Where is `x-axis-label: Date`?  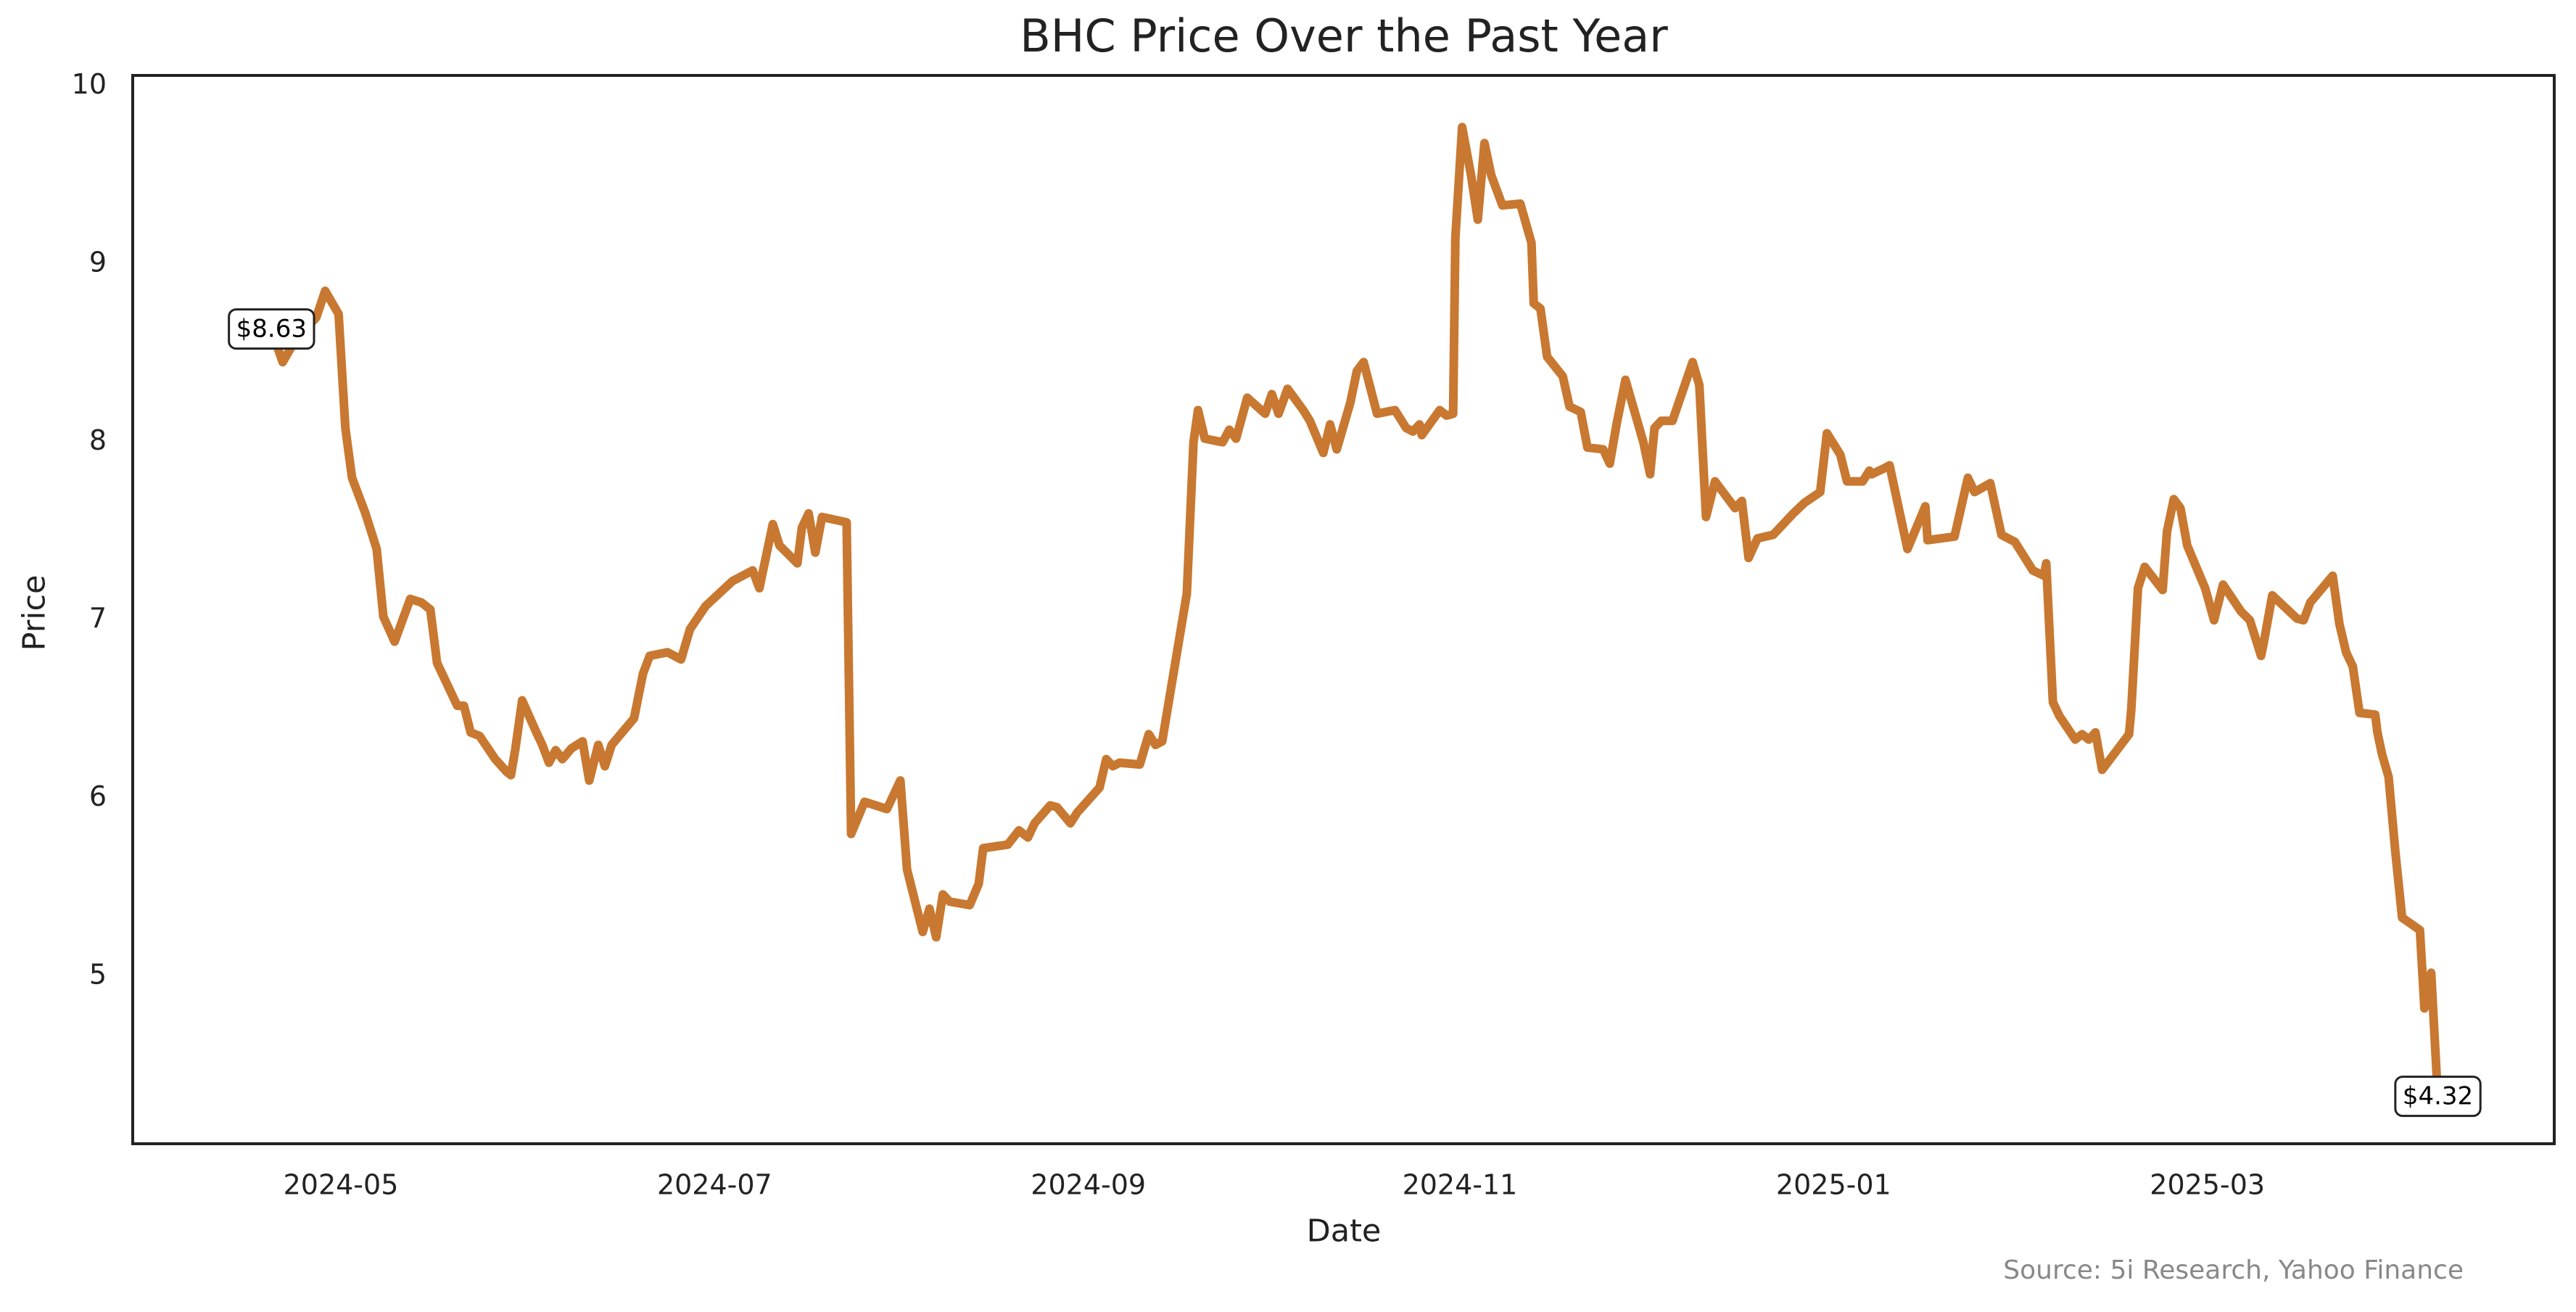
x-axis-label: Date is located at coordinates (1344, 1232).